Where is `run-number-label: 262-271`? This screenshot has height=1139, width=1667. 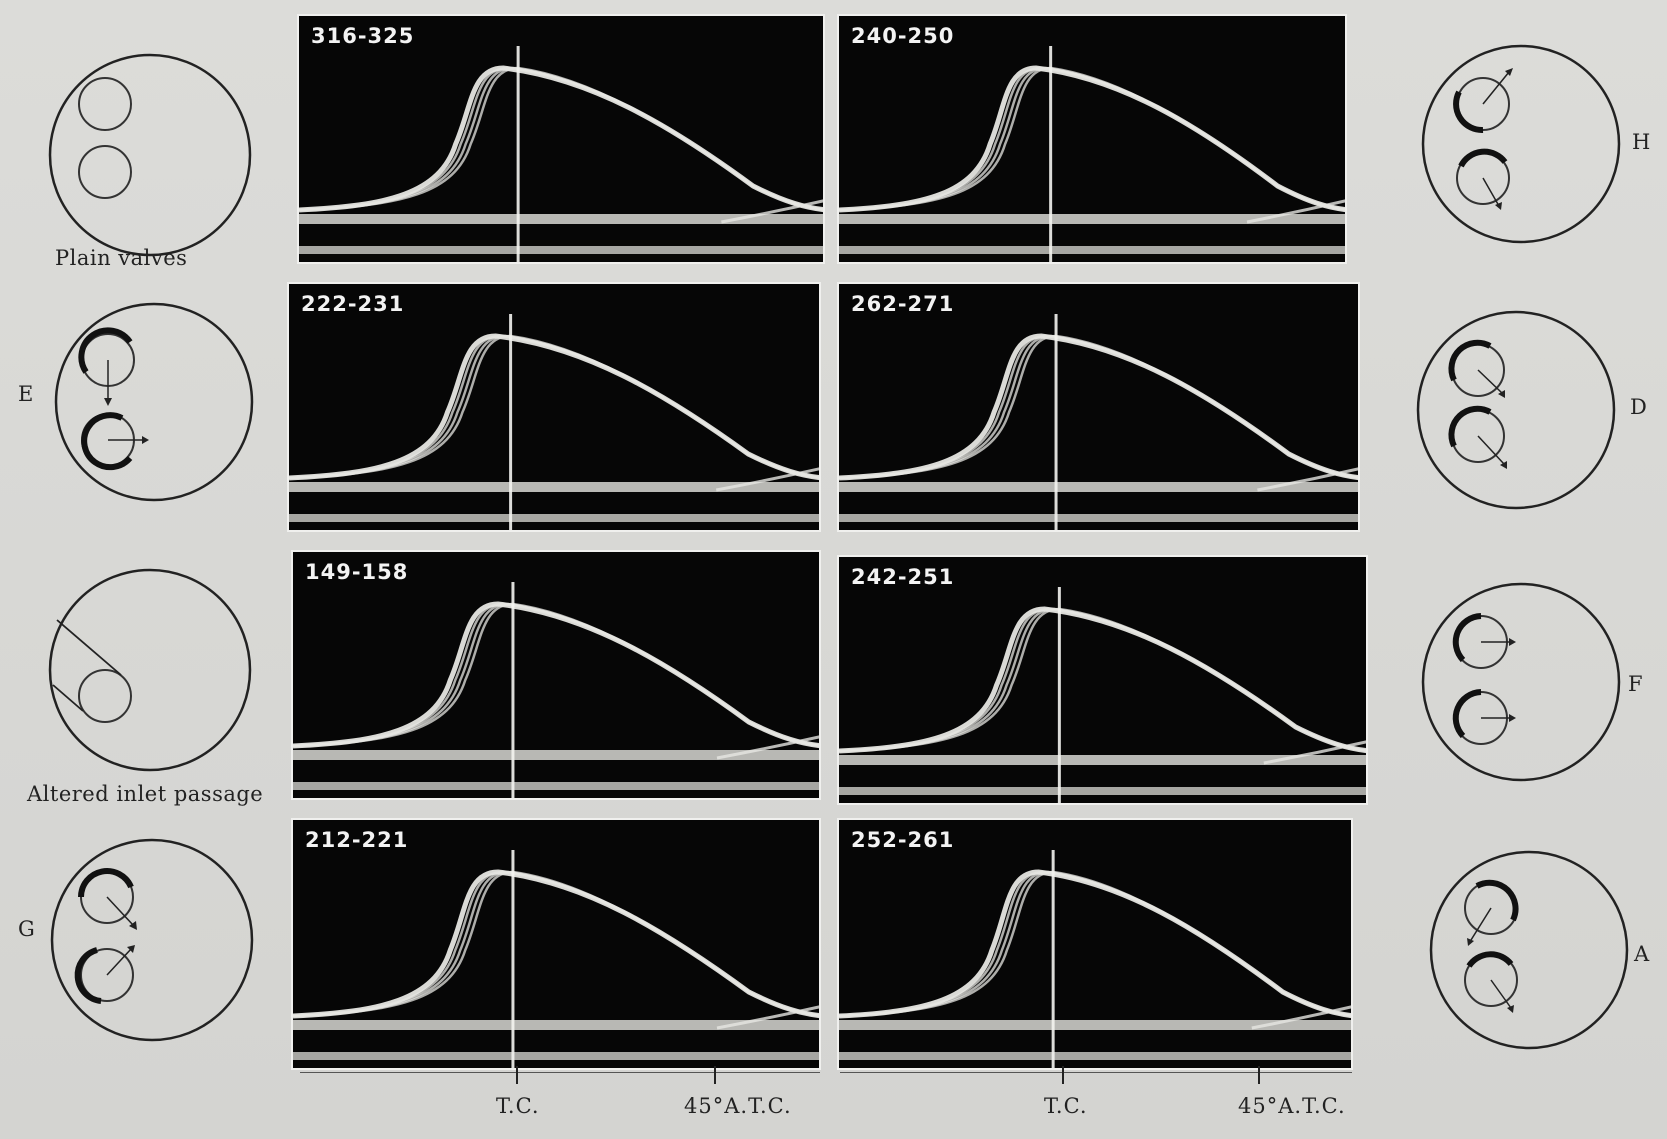
run-number-label: 262-271 is located at coordinates (903, 304).